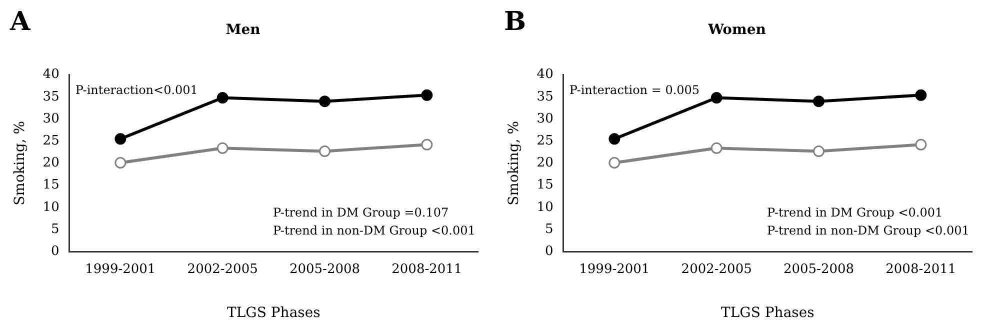 Image resolution: width=1000 pixels, height=328 pixels. What do you see at coordinates (136, 89) in the screenshot?
I see `annotation: P-interaction<0.001` at bounding box center [136, 89].